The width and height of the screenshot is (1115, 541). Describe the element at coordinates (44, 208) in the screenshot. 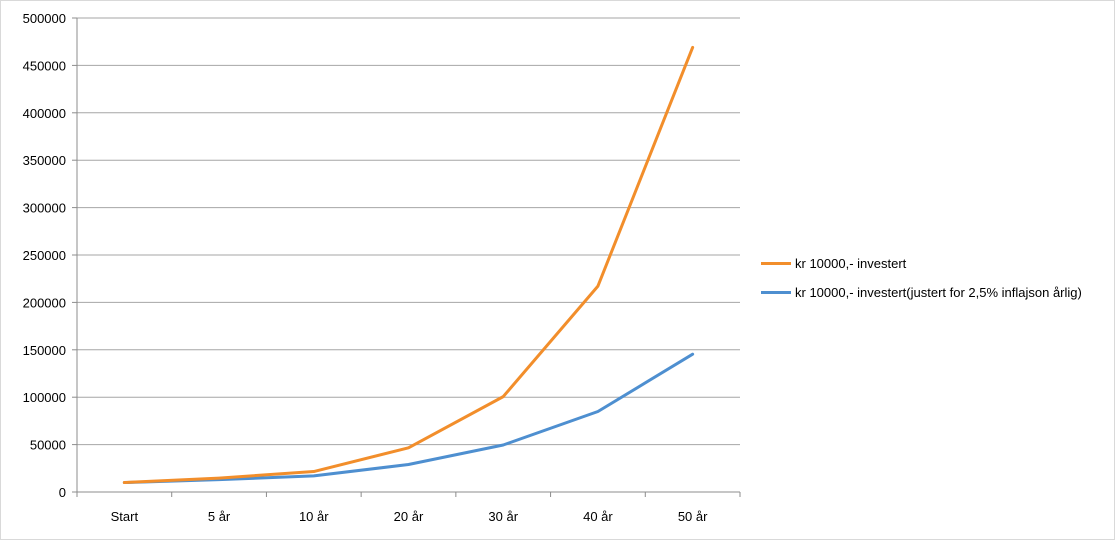

I see `y-tick-label: 300000` at that location.